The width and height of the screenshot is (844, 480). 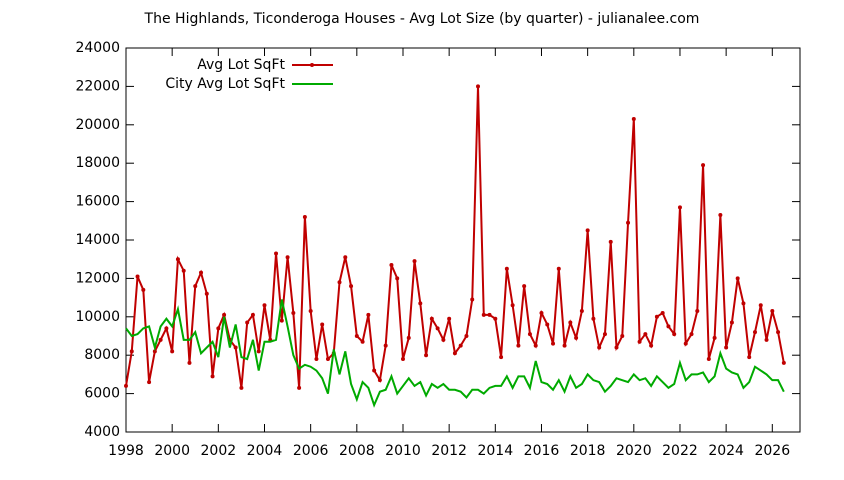 What do you see at coordinates (102, 355) in the screenshot?
I see `y-tick-label: 8000` at bounding box center [102, 355].